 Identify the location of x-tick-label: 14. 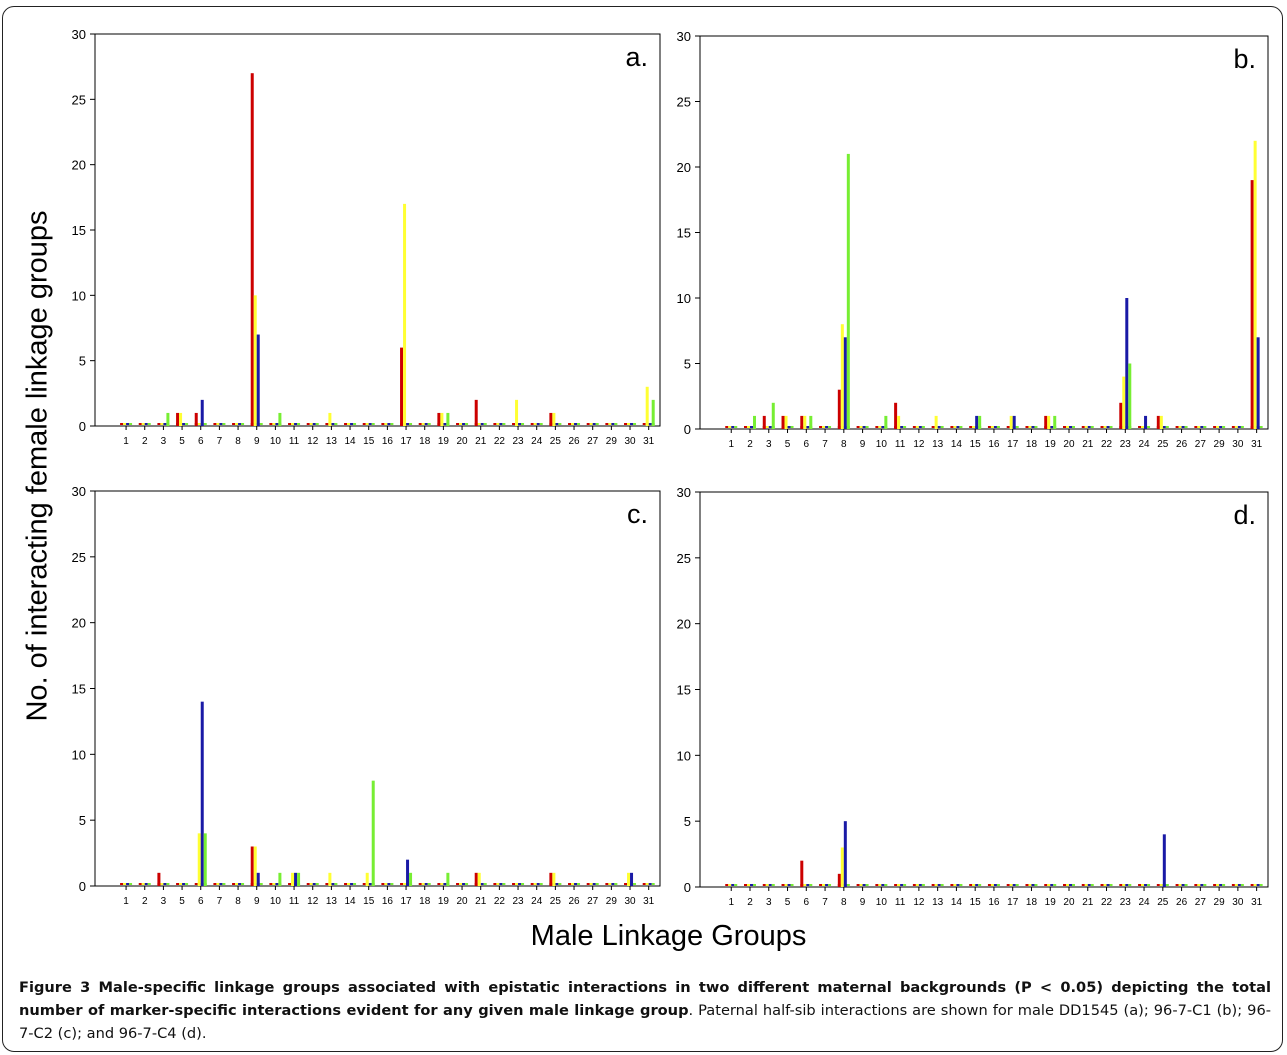
(957, 902).